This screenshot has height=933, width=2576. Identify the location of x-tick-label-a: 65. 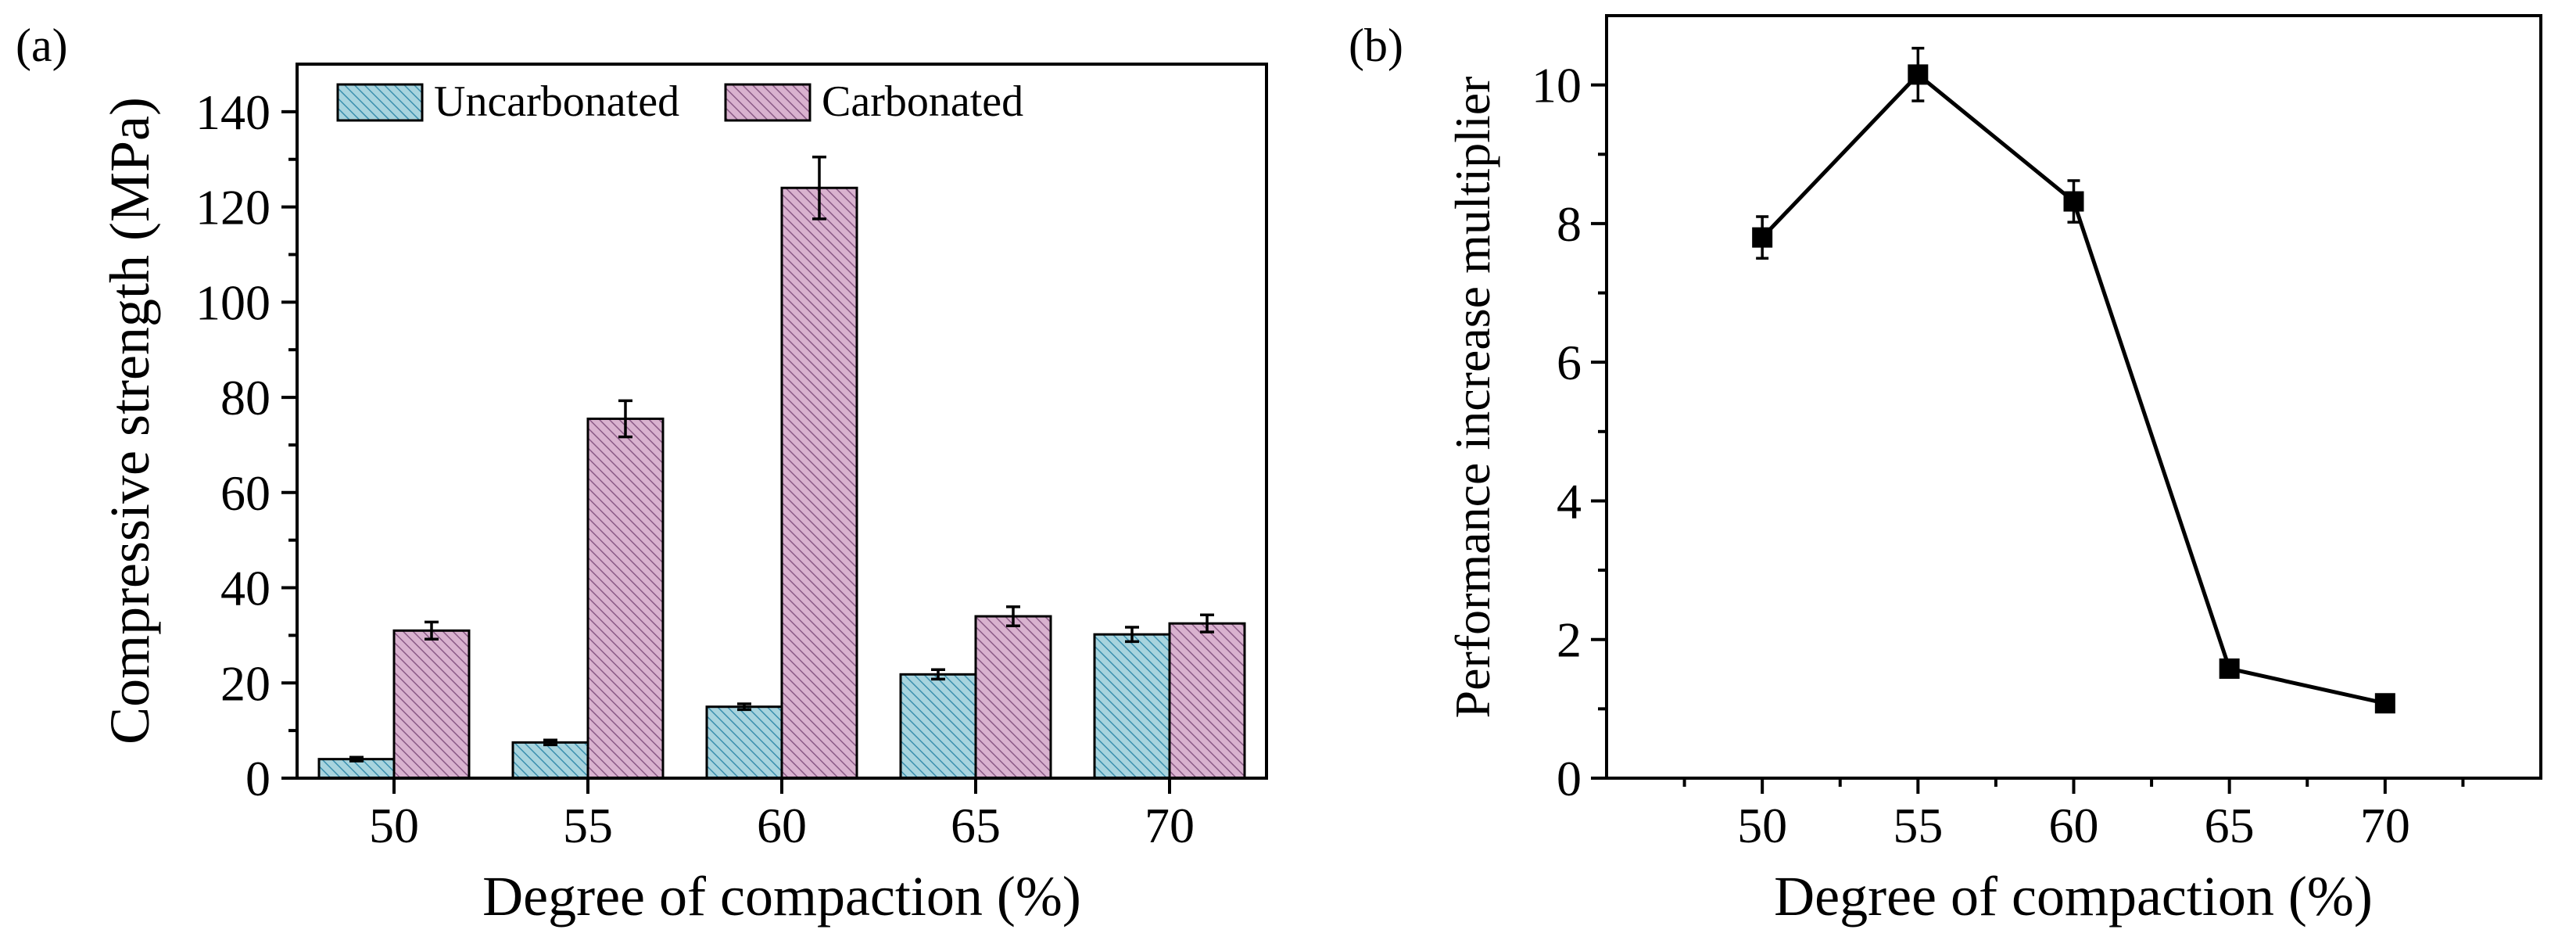
(976, 825).